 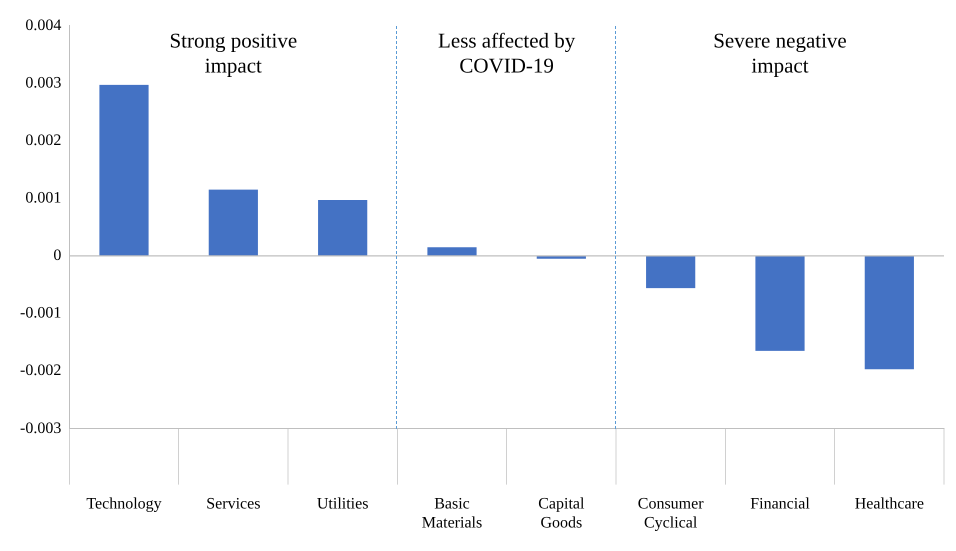 I want to click on y-tick-label: 0.004, so click(x=43, y=25).